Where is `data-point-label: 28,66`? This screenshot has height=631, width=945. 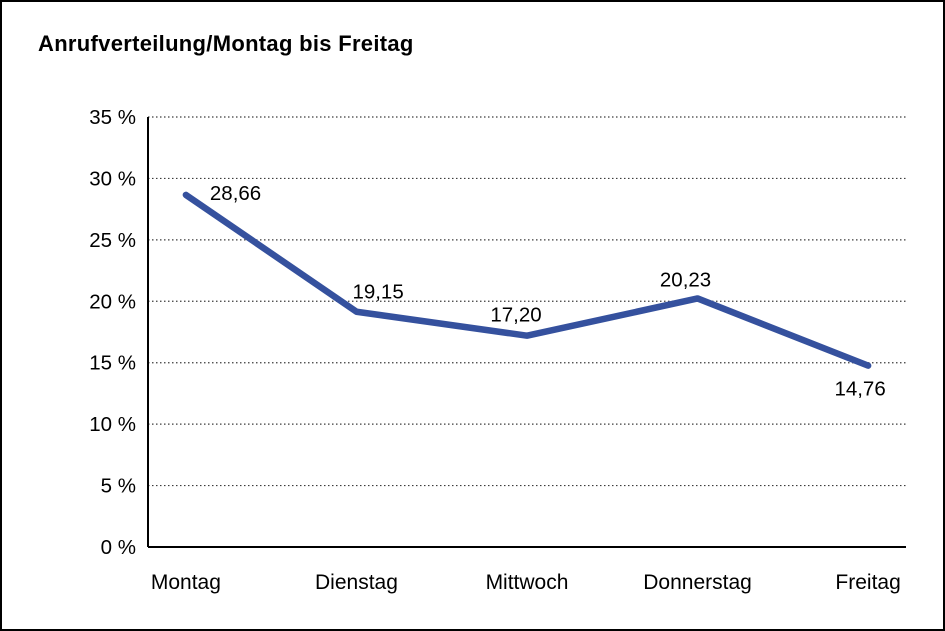 data-point-label: 28,66 is located at coordinates (235, 193).